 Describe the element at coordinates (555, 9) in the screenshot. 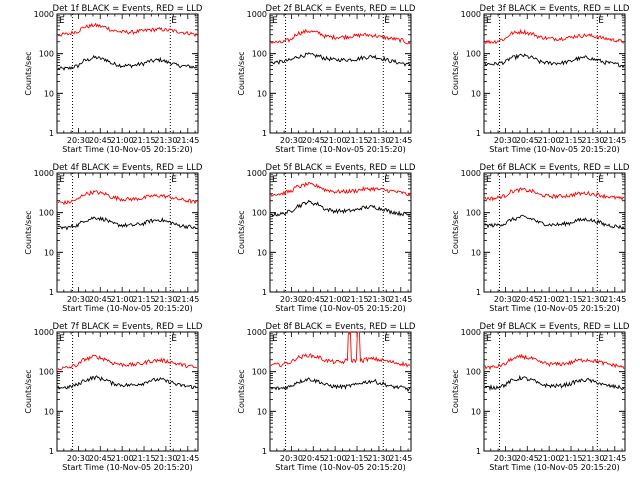

I see `panel-title: Det 3f BLACK = Events, RED = LLD` at that location.